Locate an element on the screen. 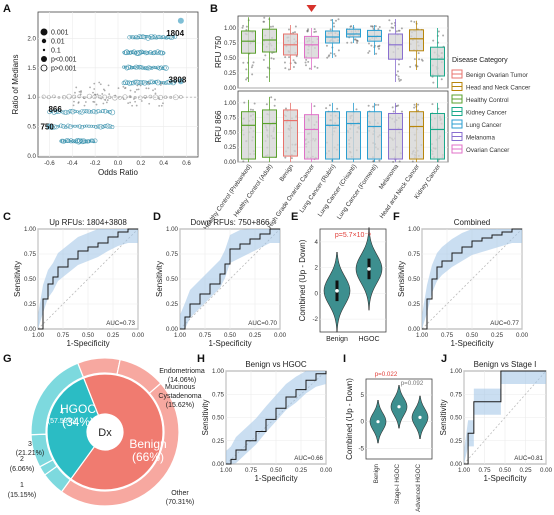 This screenshot has width=554, height=515. auc-label: AUC=0.70 is located at coordinates (262, 323).